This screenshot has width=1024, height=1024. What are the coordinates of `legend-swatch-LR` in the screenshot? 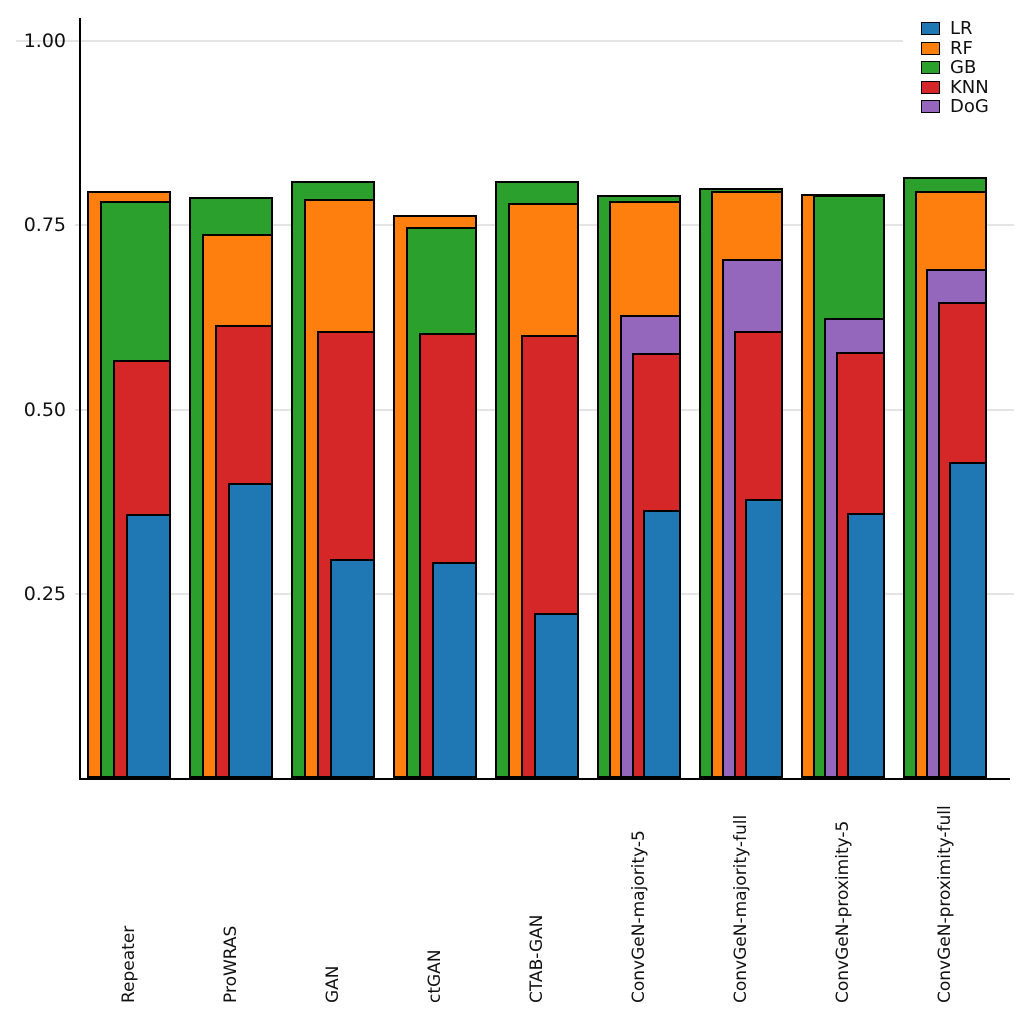 It's located at (930, 29).